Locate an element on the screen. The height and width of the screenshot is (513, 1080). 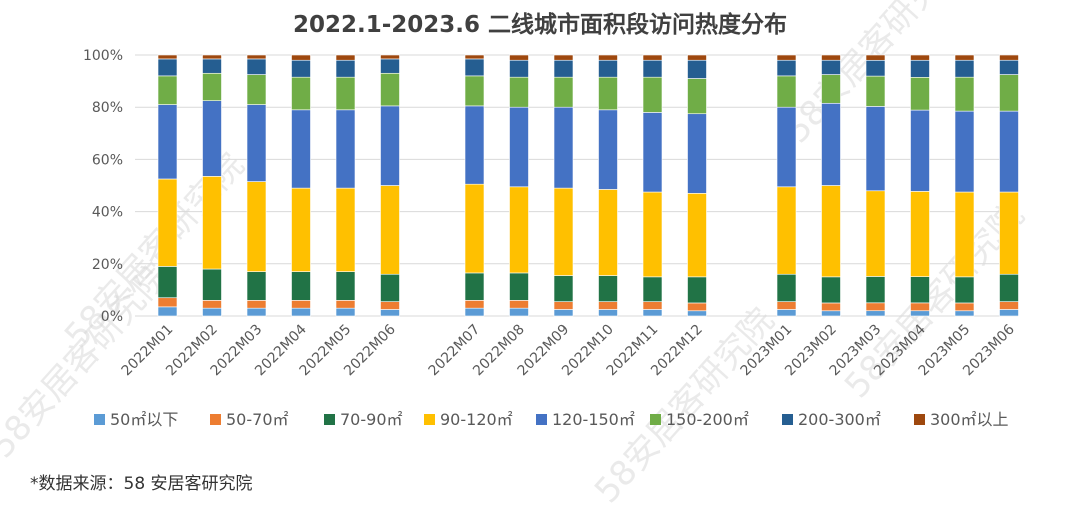
y-tick-label: 60% is located at coordinates (107, 160).